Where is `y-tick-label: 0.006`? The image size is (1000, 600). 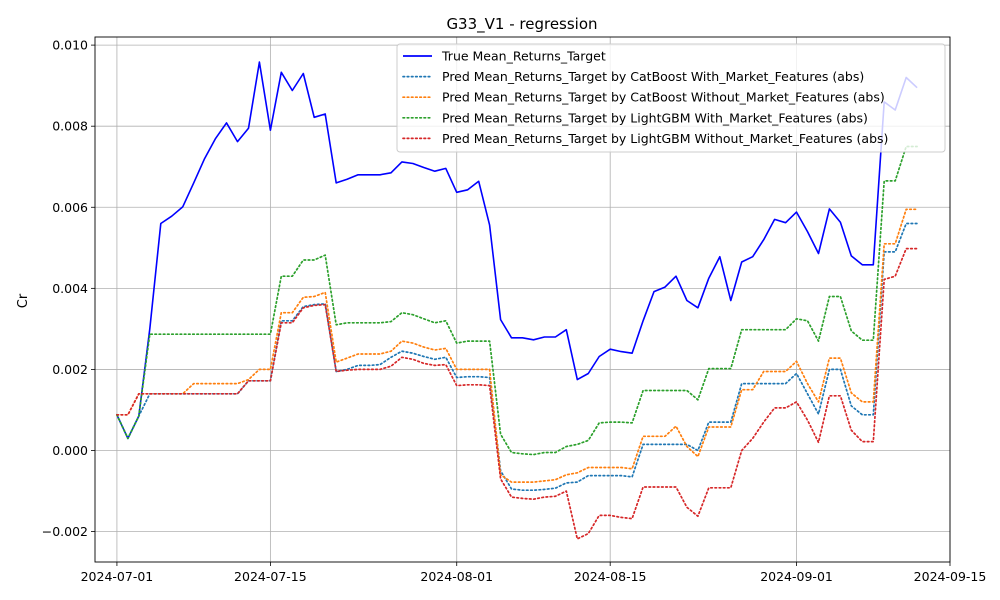 y-tick-label: 0.006 is located at coordinates (70, 207).